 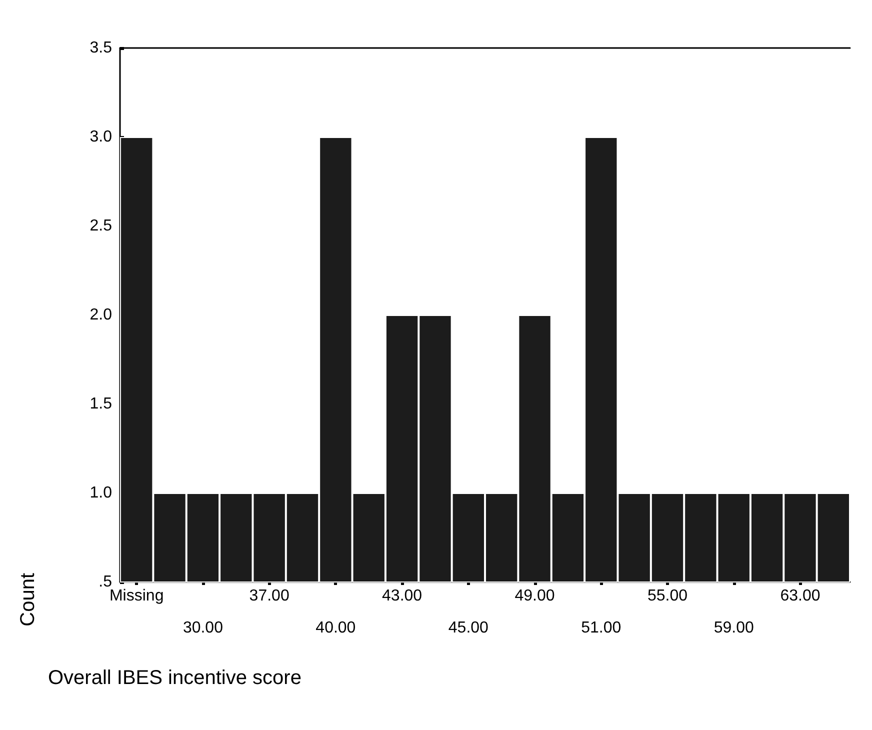 I want to click on y-tick-label: 3.5, so click(x=101, y=48).